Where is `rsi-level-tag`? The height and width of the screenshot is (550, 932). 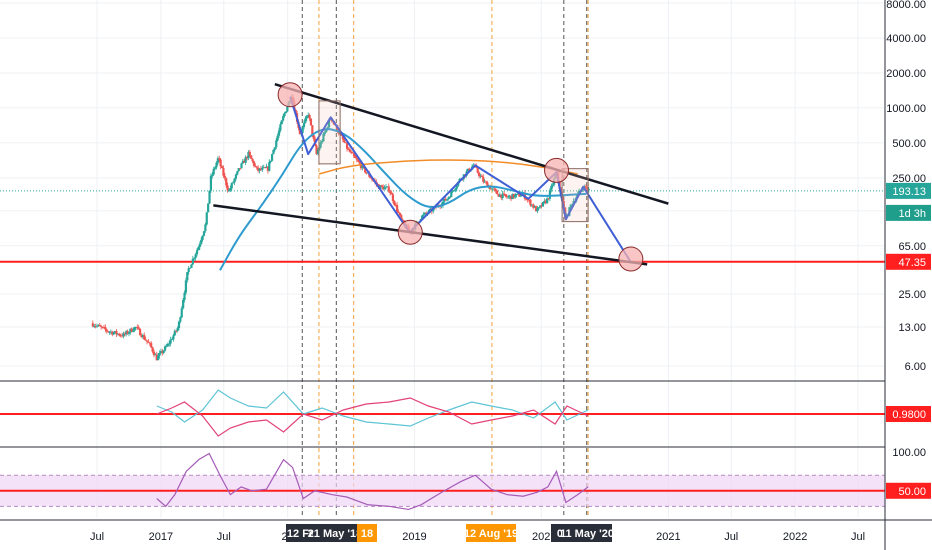
rsi-level-tag is located at coordinates (908, 490).